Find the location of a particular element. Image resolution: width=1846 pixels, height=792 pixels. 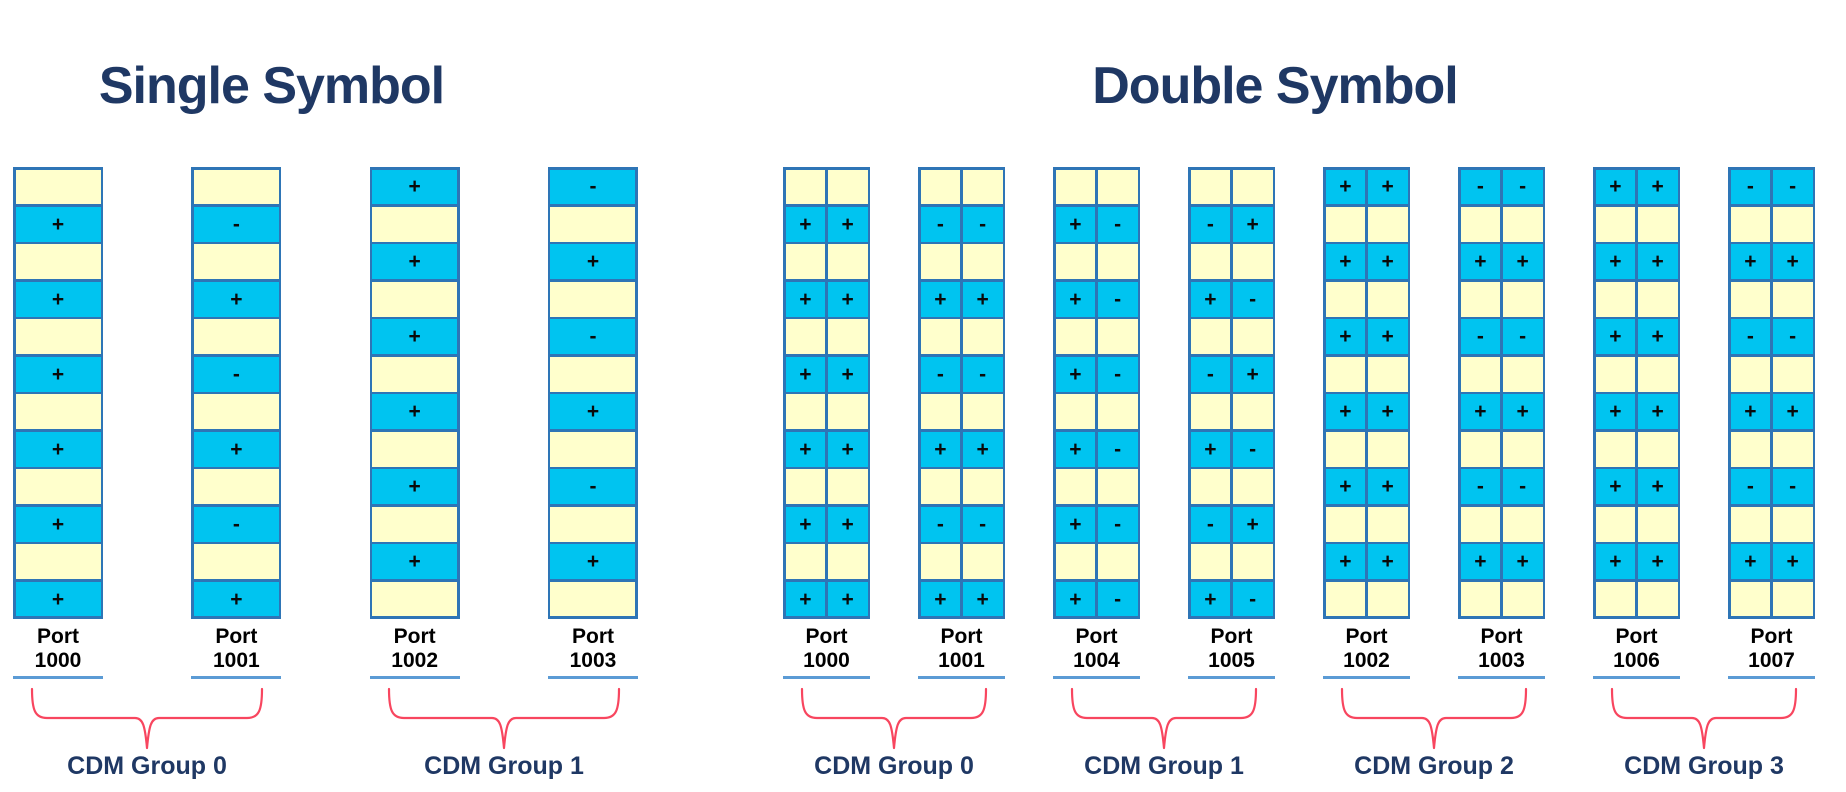

resource-grid: - - + + - - + + - - + + is located at coordinates (1501, 393).